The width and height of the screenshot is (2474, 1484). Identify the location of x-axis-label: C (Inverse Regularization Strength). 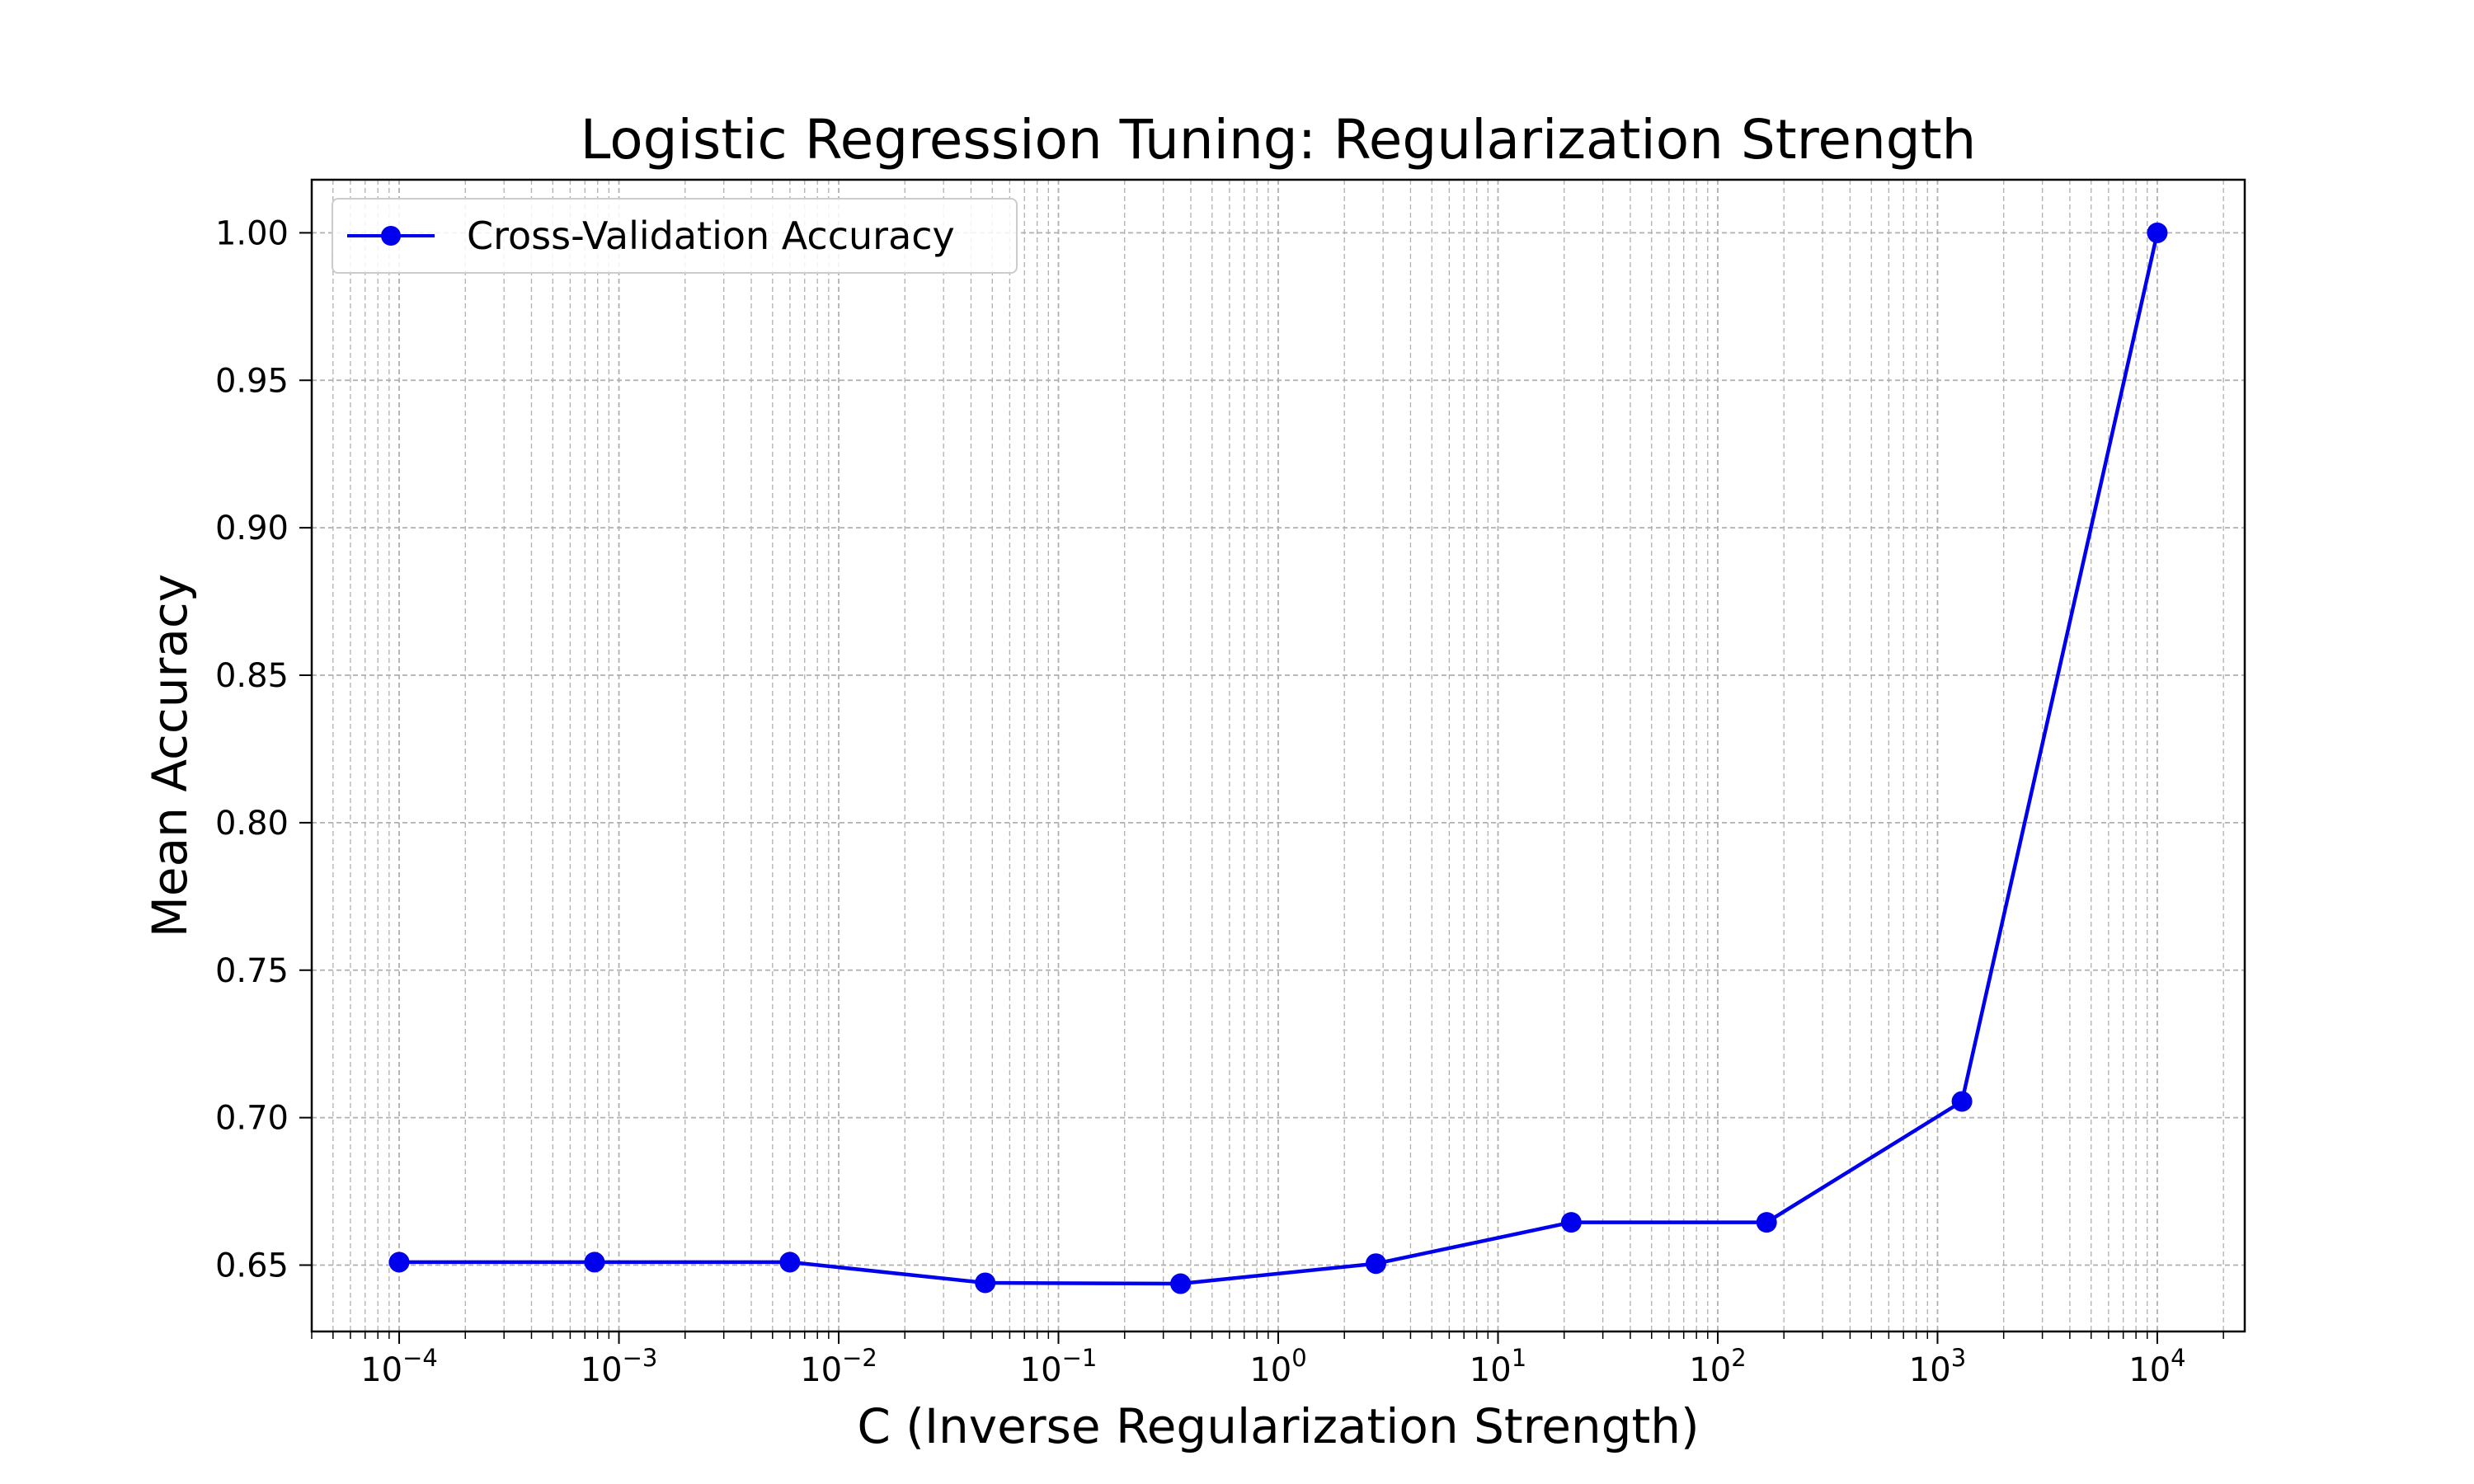
(1278, 1426).